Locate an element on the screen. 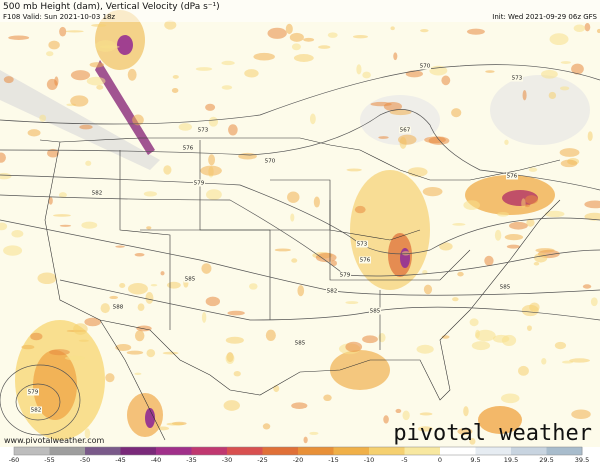 The image size is (600, 464). colorbar-label: -40 is located at coordinates (156, 460).